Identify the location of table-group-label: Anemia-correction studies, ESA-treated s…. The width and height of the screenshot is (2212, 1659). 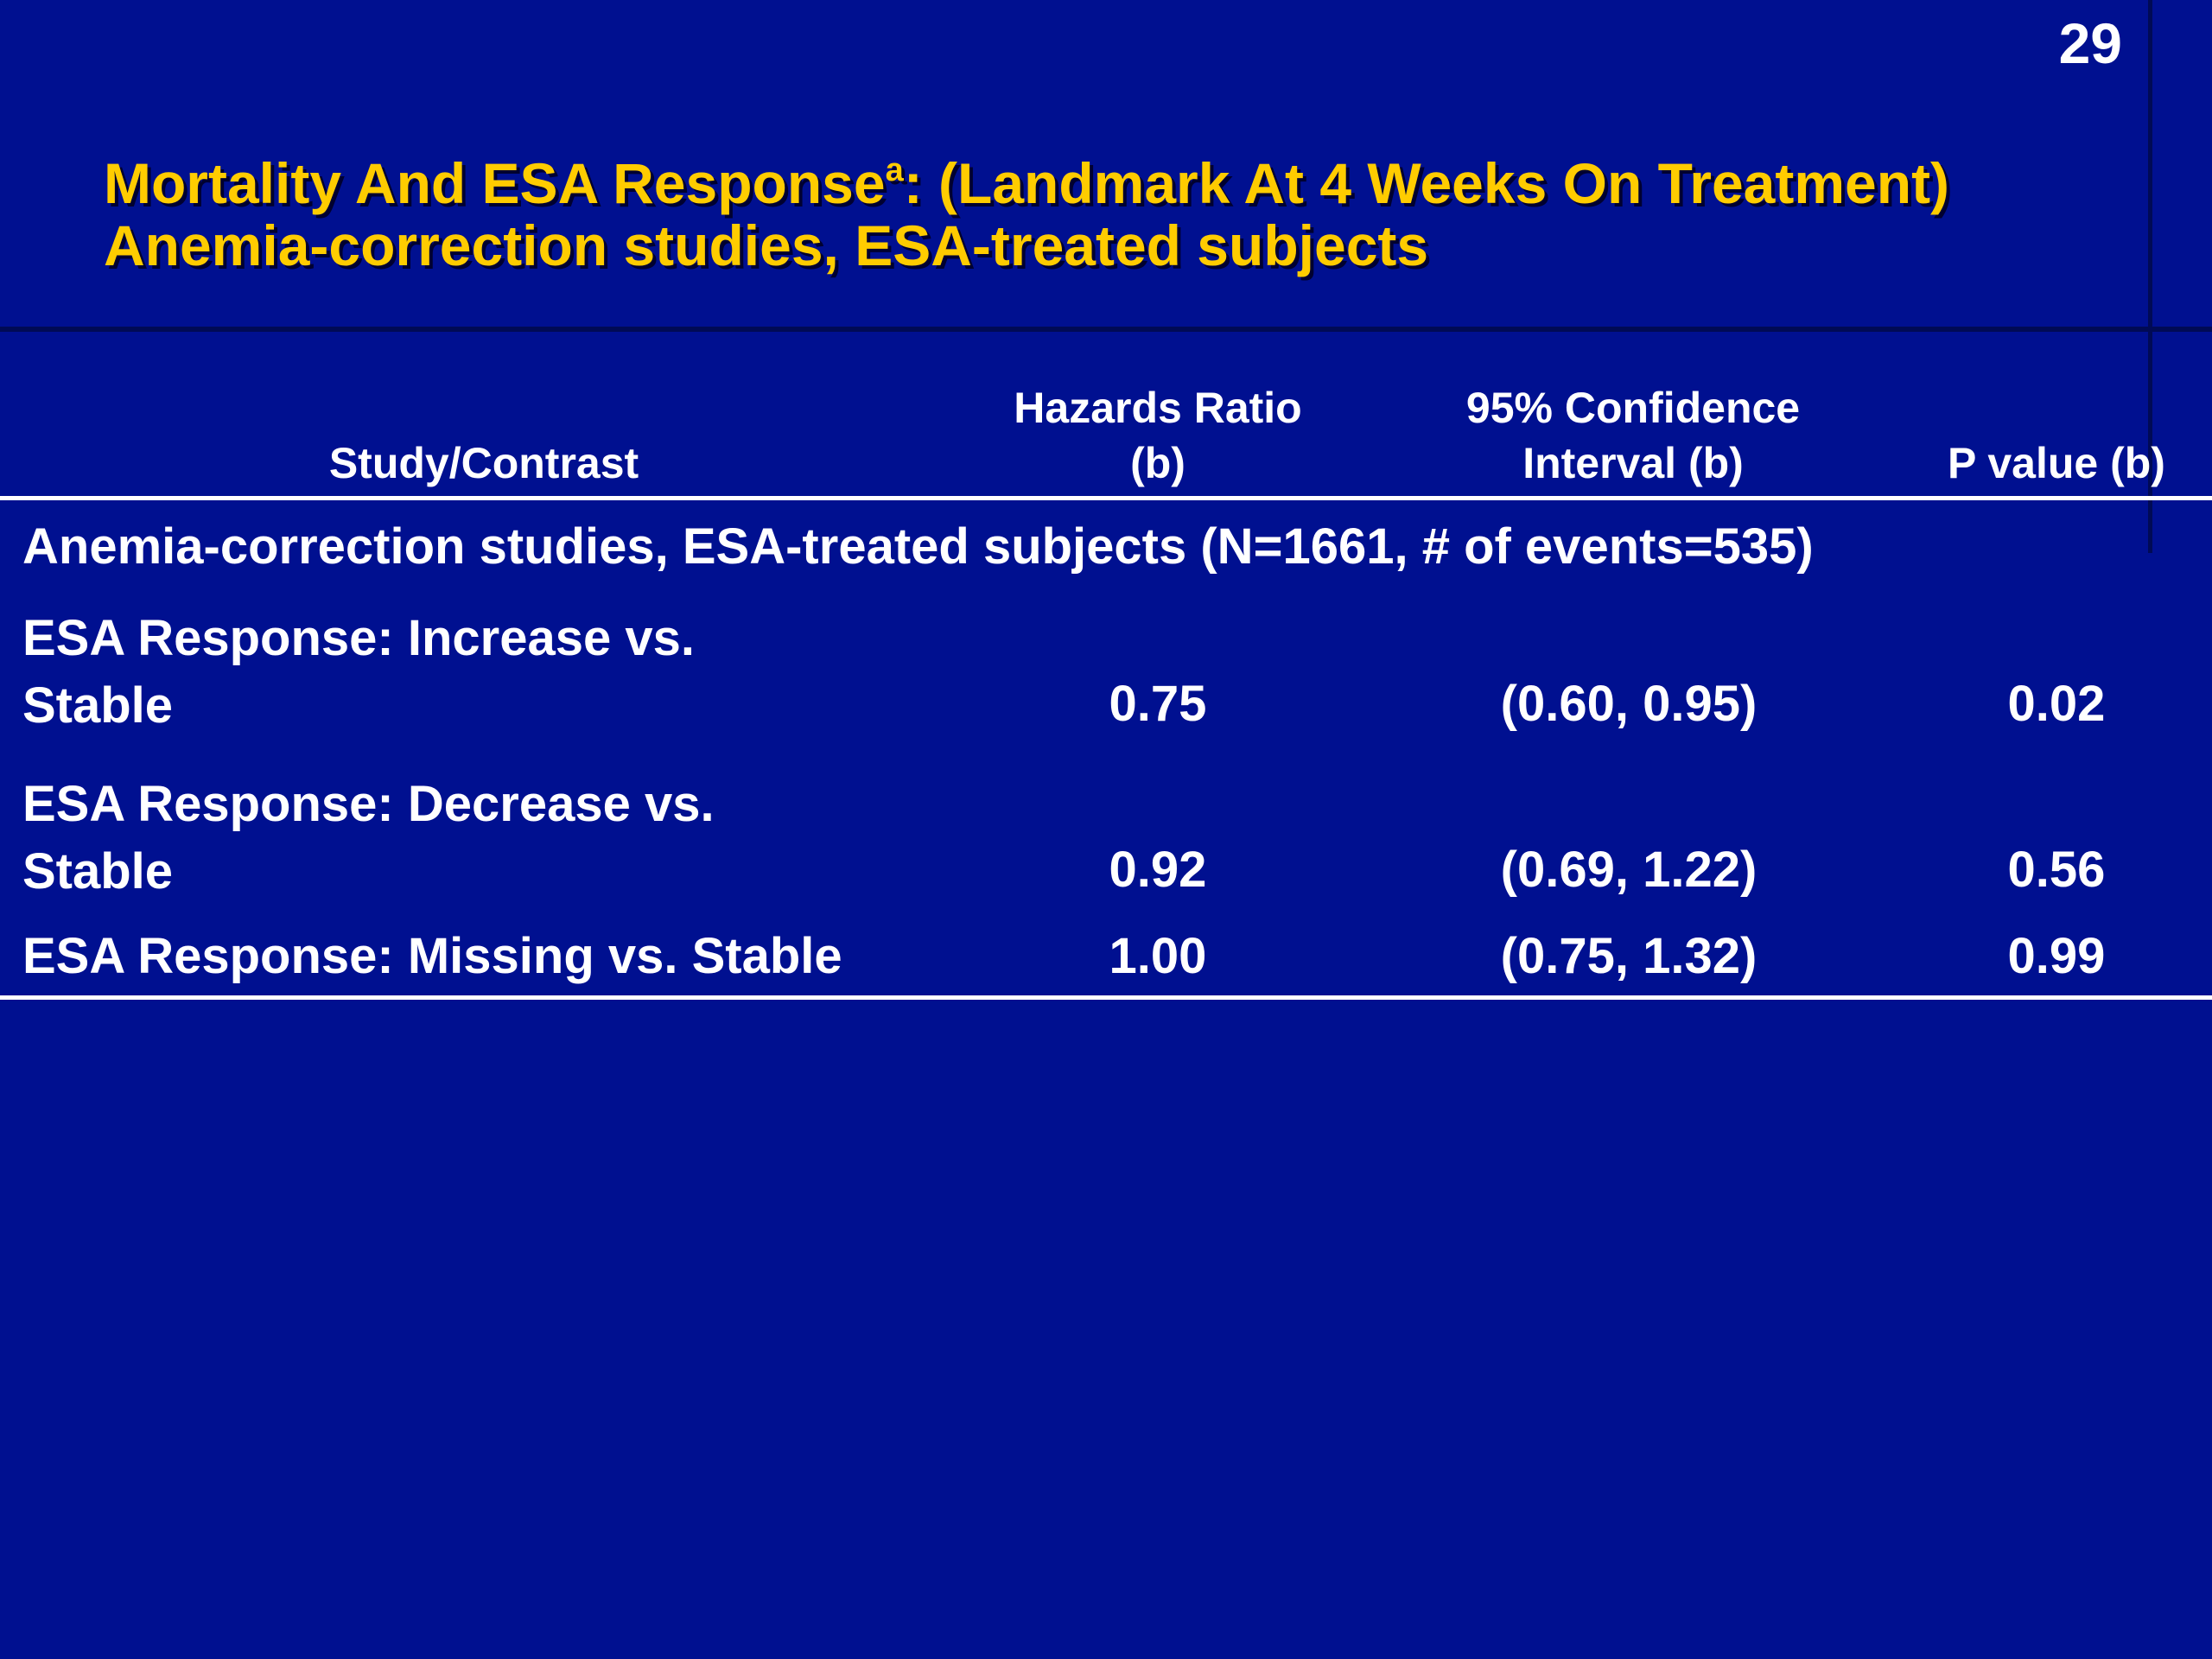
(918, 546).